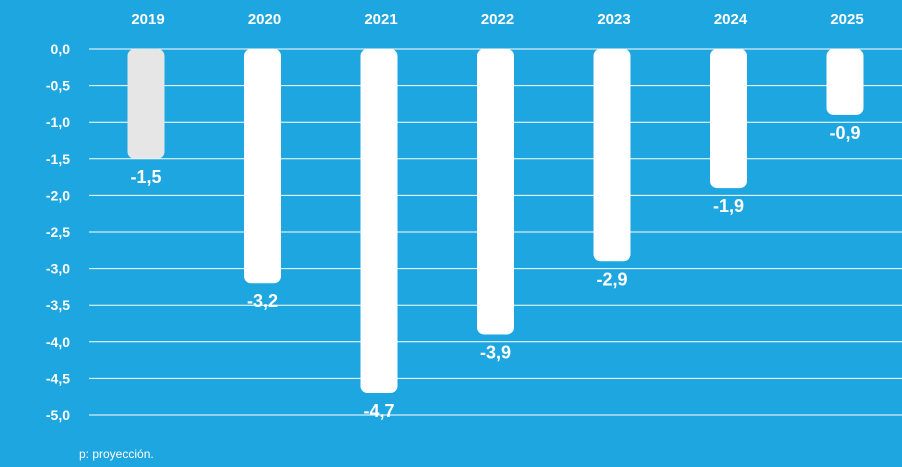  I want to click on y-tick-label: -2,0, so click(58, 195).